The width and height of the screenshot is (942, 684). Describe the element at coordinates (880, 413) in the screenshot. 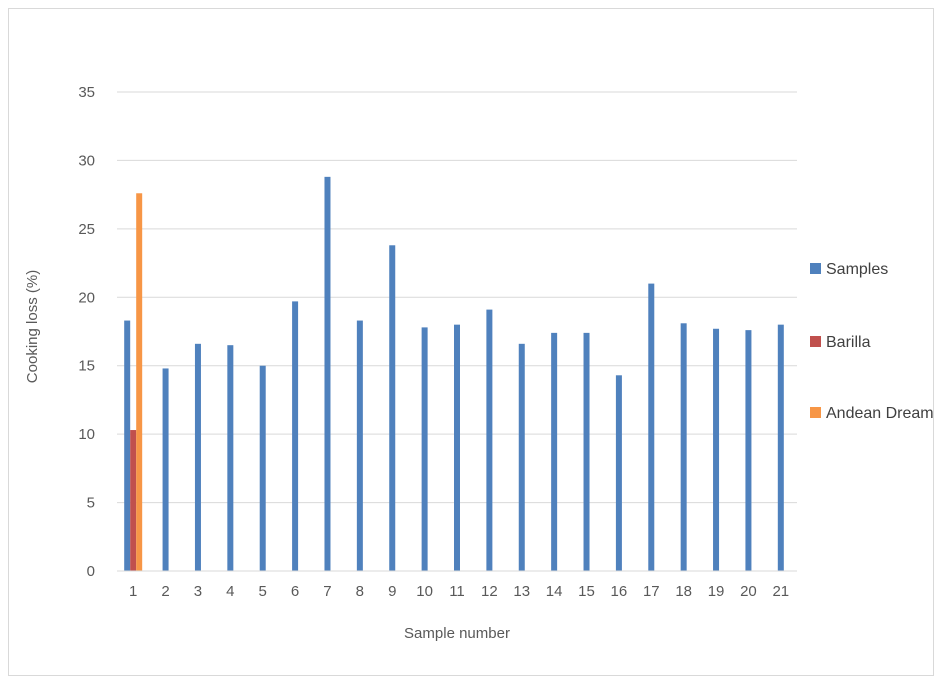

I see `legend-label: Andean Dream` at that location.